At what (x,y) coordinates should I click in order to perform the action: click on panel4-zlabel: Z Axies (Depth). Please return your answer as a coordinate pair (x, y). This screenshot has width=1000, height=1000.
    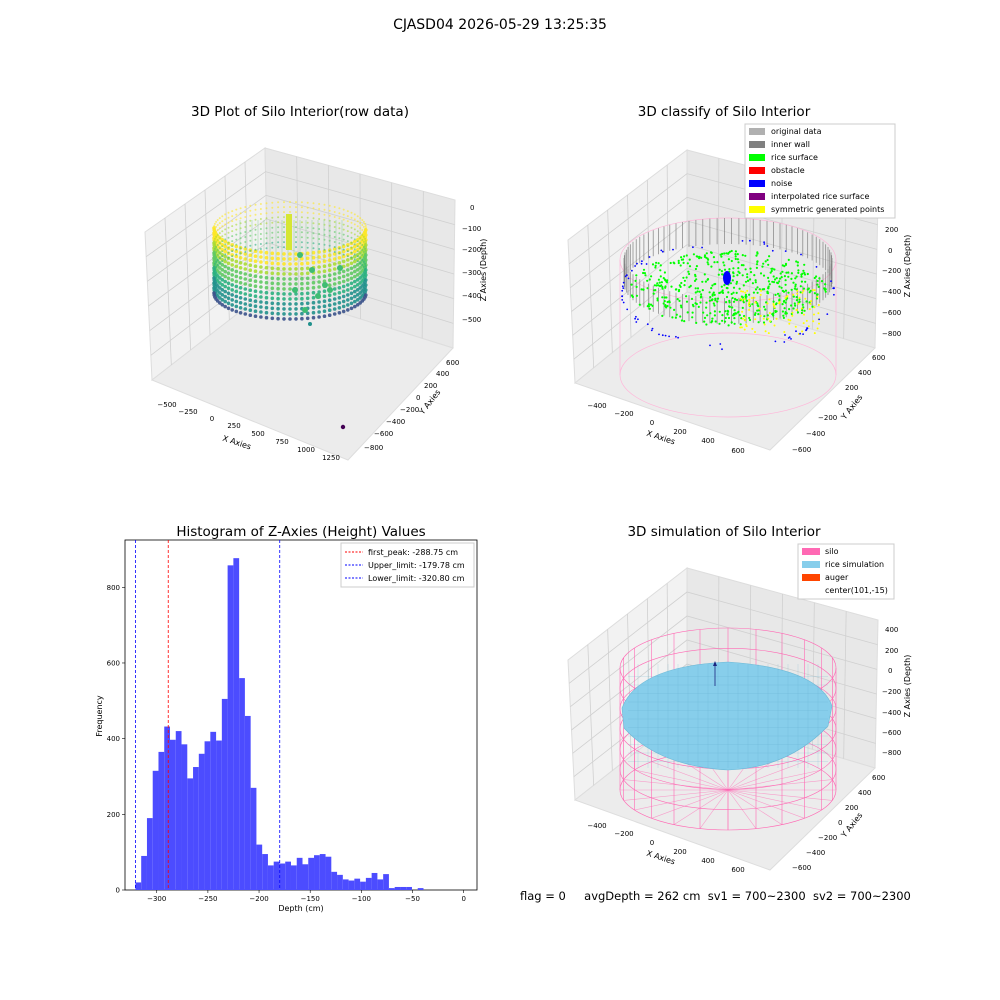
    Looking at the image, I should click on (907, 686).